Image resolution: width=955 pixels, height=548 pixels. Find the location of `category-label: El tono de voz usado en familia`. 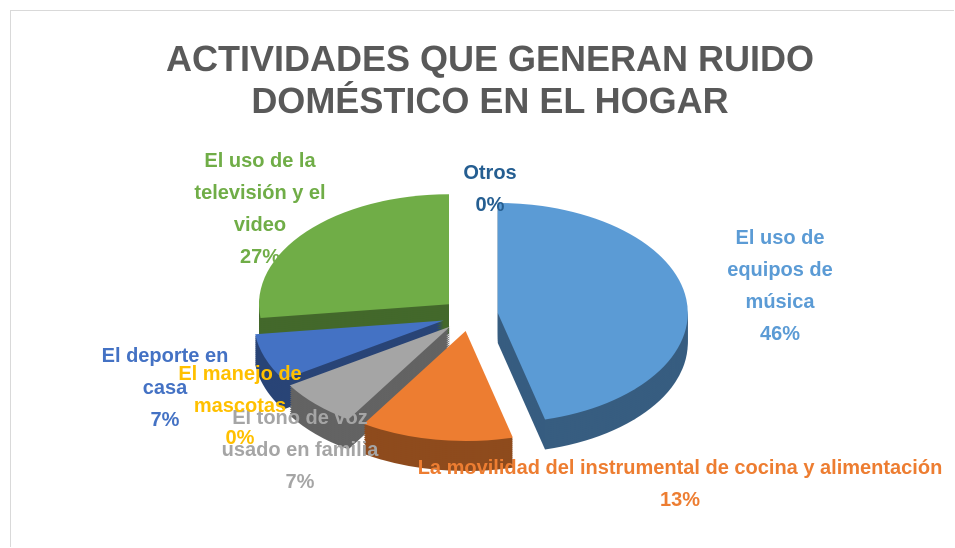

category-label: El tono de voz usado en familia is located at coordinates (300, 434).